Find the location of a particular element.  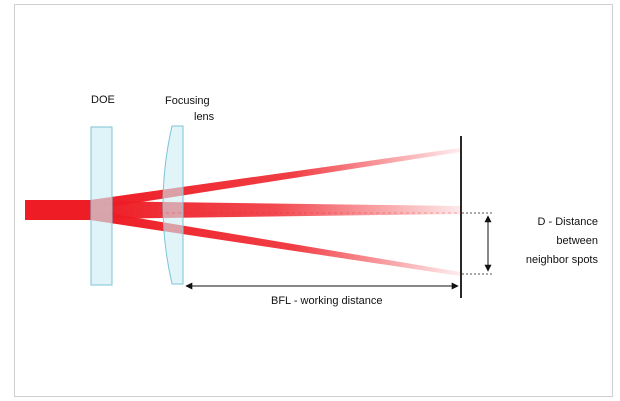

input-beam is located at coordinates (59, 210).